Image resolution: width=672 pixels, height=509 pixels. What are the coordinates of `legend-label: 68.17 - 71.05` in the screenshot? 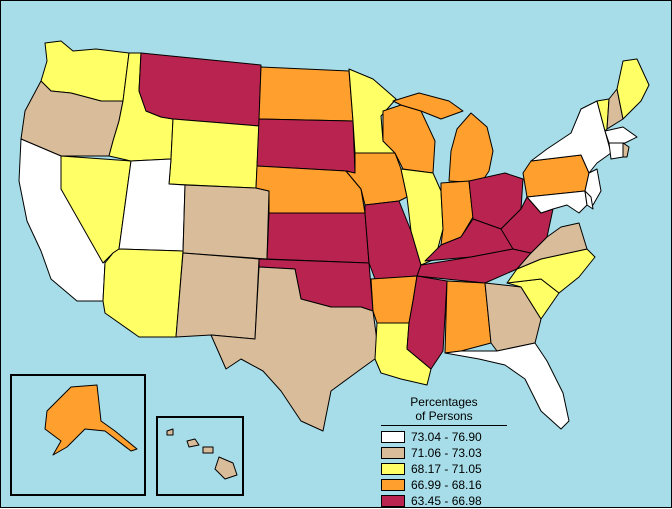 It's located at (446, 469).